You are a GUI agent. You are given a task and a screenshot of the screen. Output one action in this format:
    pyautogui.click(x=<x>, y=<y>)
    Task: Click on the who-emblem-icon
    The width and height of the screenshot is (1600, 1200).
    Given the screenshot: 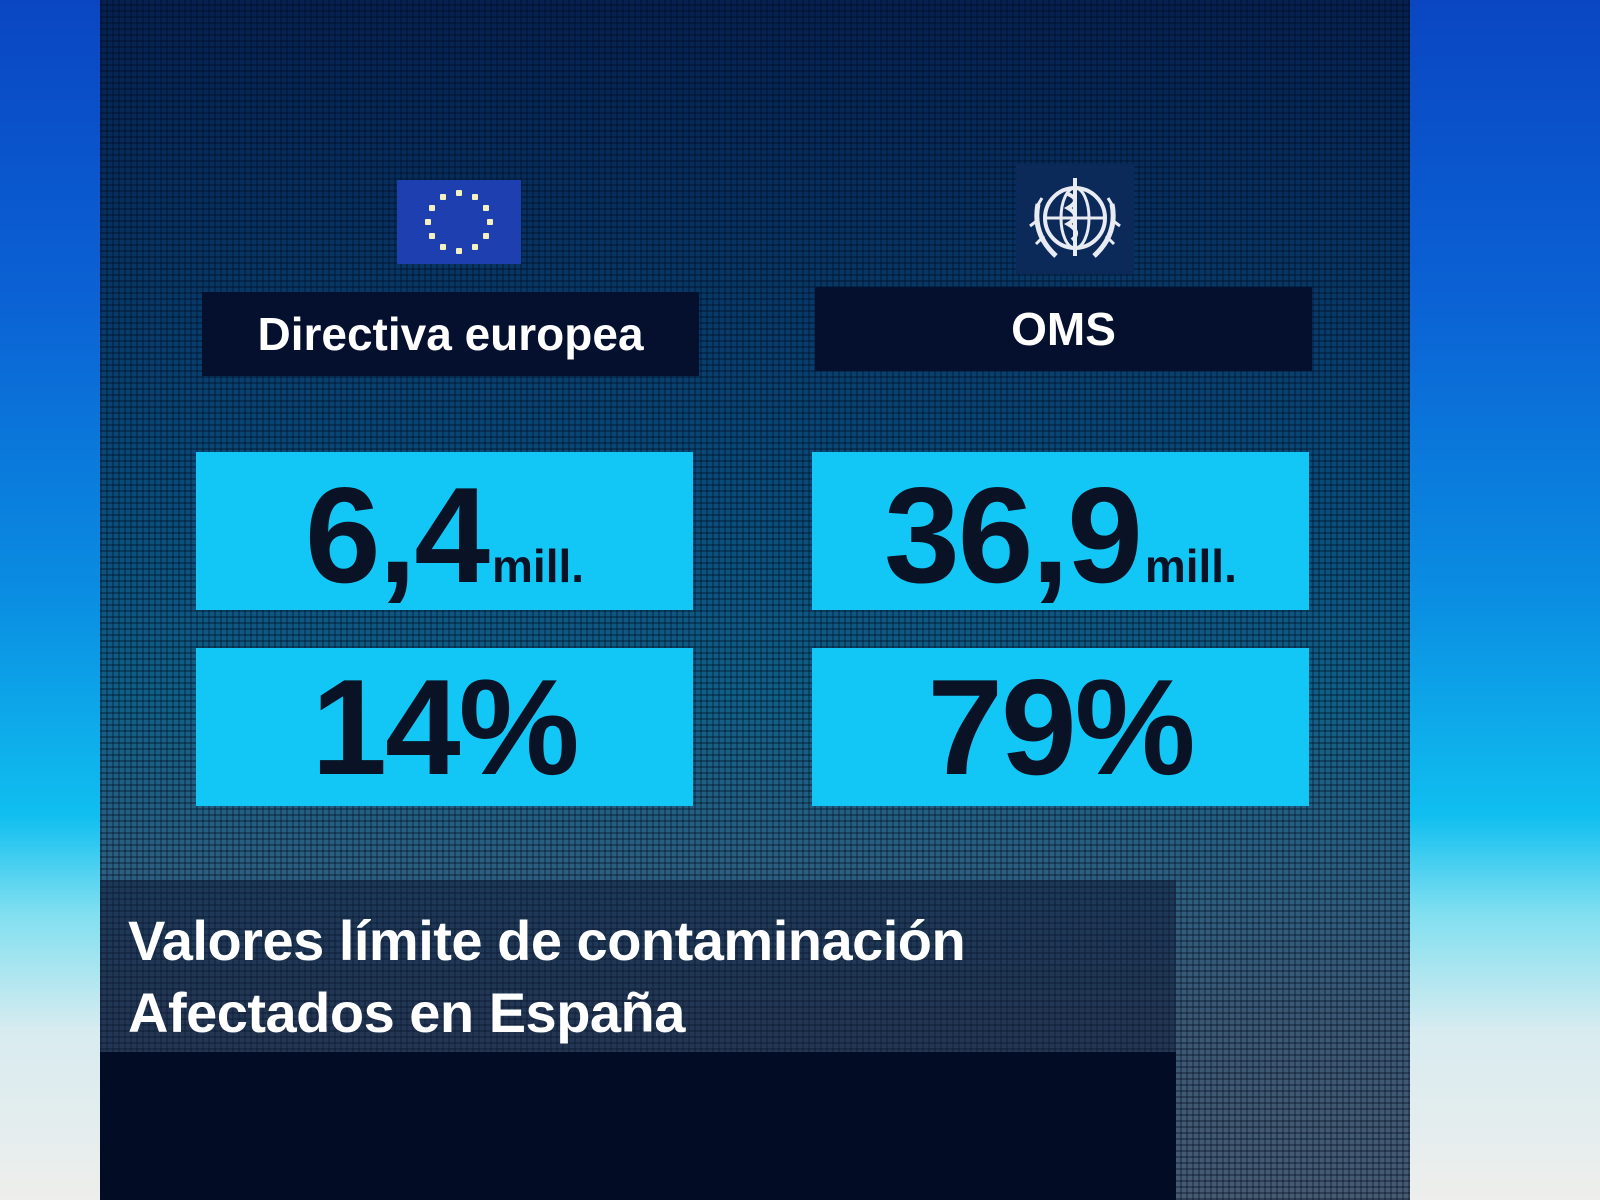 What is the action you would take?
    pyautogui.click(x=1075, y=219)
    